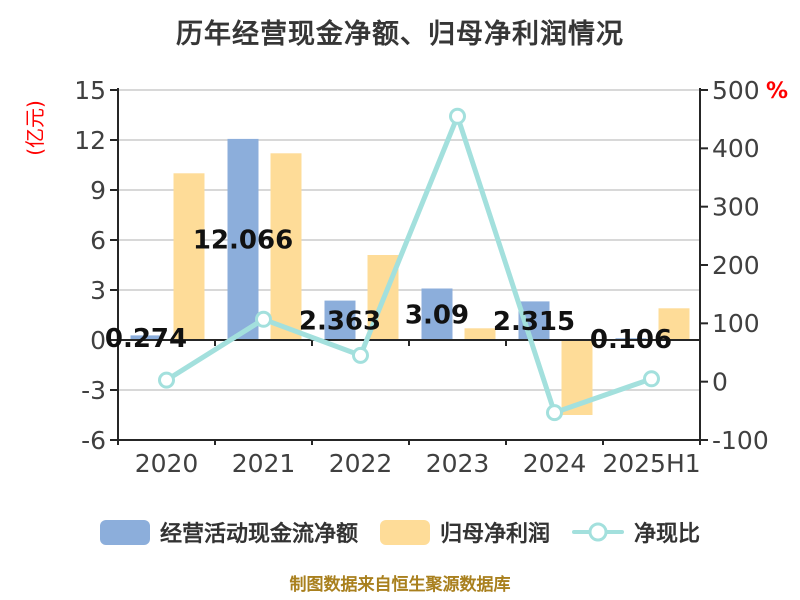 Image resolution: width=800 pixels, height=600 pixels. Describe the element at coordinates (167, 463) in the screenshot. I see `x-category-label: 2020` at that location.